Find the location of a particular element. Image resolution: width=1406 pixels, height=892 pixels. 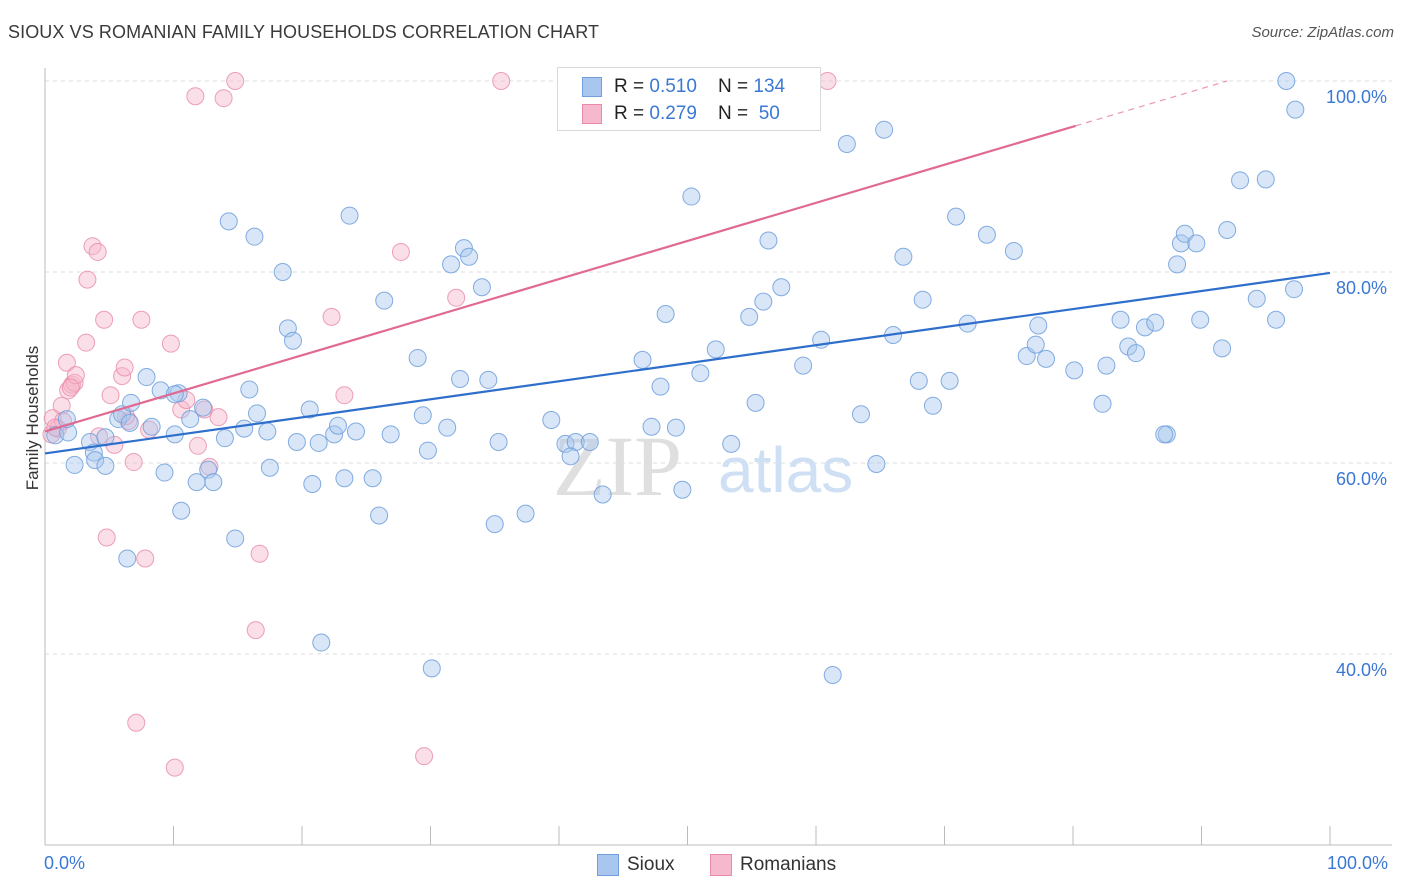

stats-legend: R = 0.510 N = 134 R = 0.279 N = 50 is located at coordinates (689, 99).